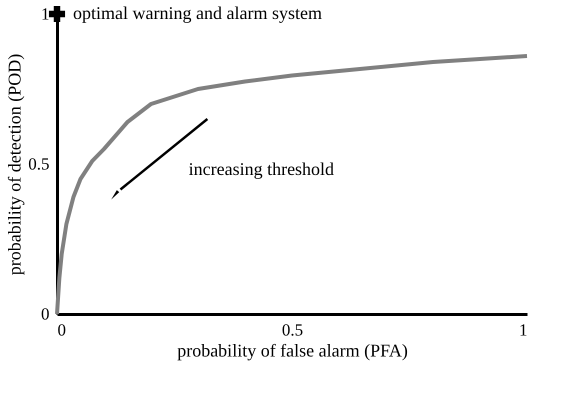  Describe the element at coordinates (292, 350) in the screenshot. I see `x-axis-title: probability of false alarm (PFA)` at that location.